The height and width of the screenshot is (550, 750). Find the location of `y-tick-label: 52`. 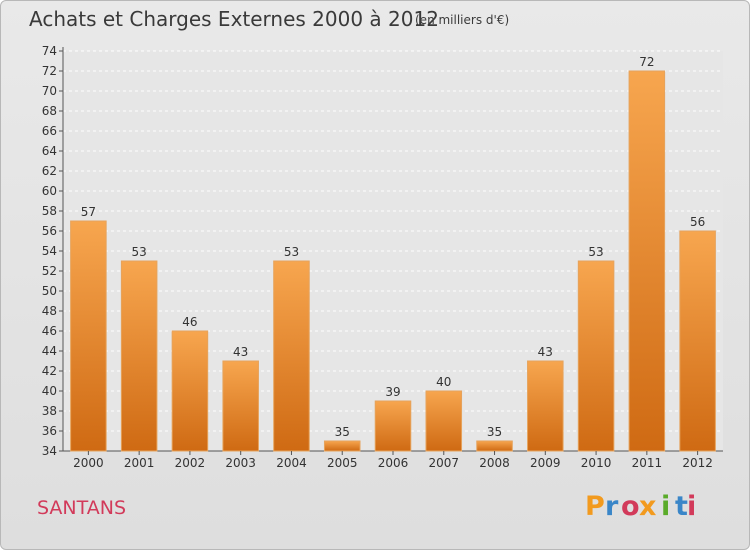

y-tick-label: 52 is located at coordinates (49, 271).